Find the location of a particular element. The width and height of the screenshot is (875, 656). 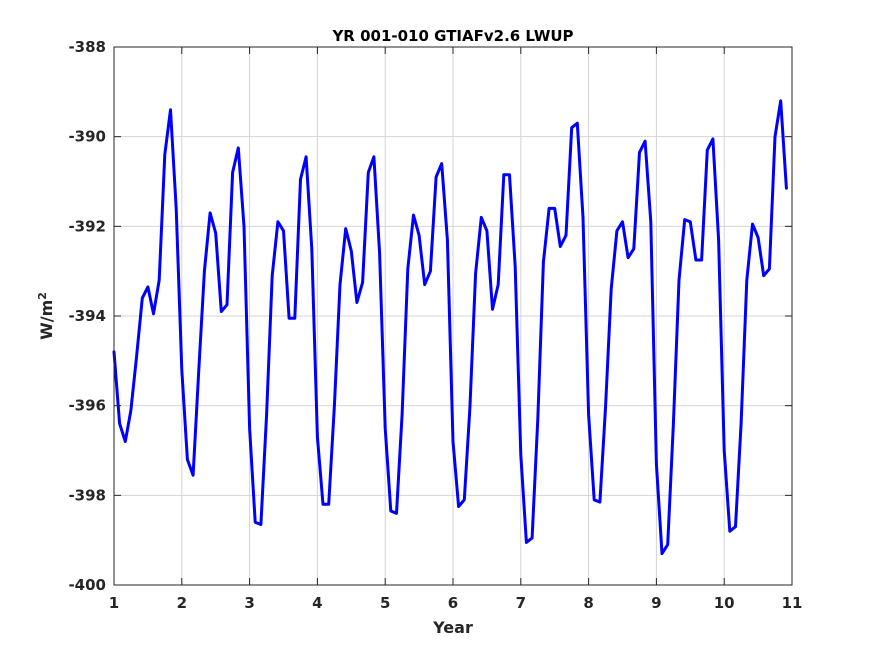

y-axis-label: W/m2 is located at coordinates (46, 316).